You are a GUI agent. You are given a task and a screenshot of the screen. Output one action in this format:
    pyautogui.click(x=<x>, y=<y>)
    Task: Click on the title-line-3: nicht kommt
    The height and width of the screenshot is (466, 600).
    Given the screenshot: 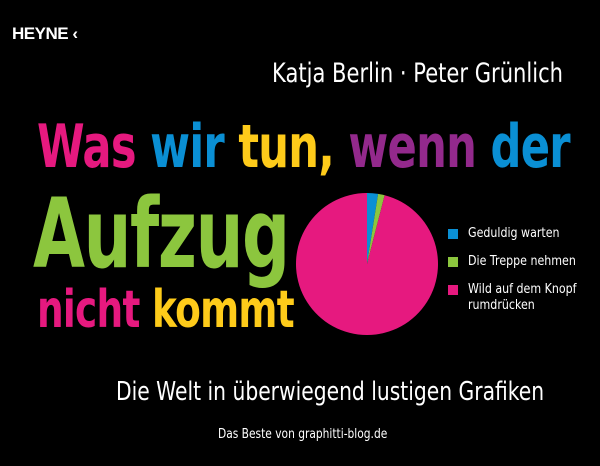 What is the action you would take?
    pyautogui.click(x=166, y=310)
    